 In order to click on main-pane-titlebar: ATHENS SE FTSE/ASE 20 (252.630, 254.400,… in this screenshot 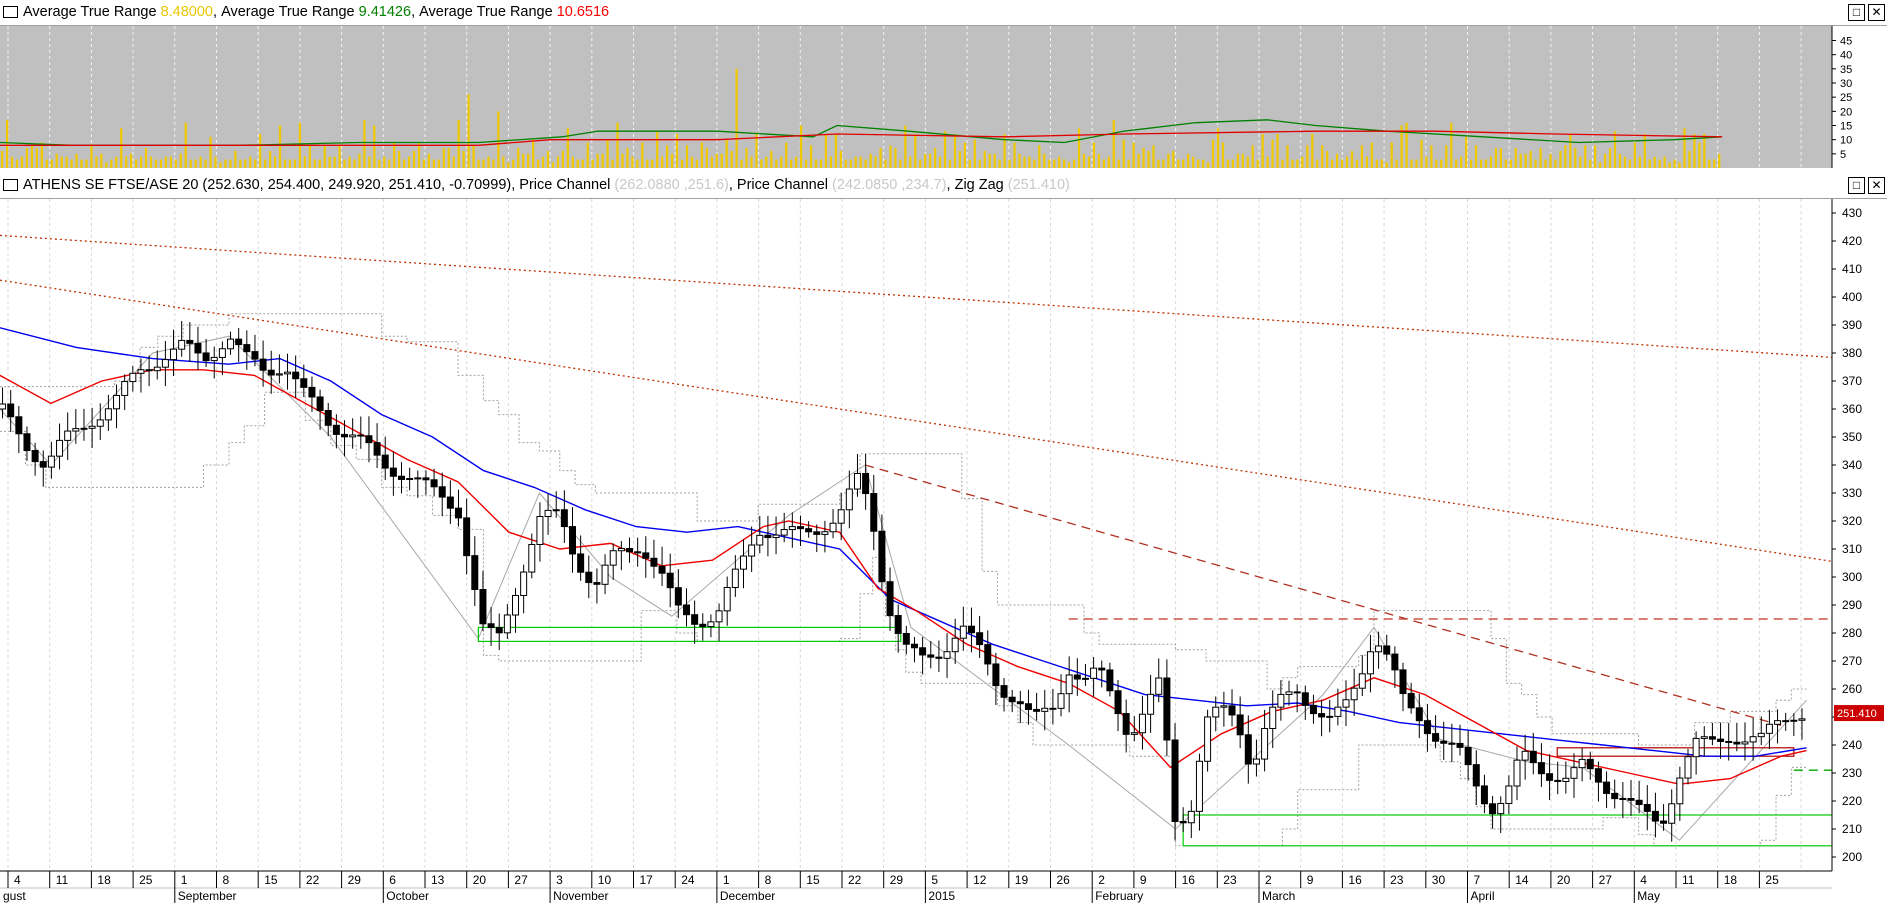, I will do `click(943, 186)`.